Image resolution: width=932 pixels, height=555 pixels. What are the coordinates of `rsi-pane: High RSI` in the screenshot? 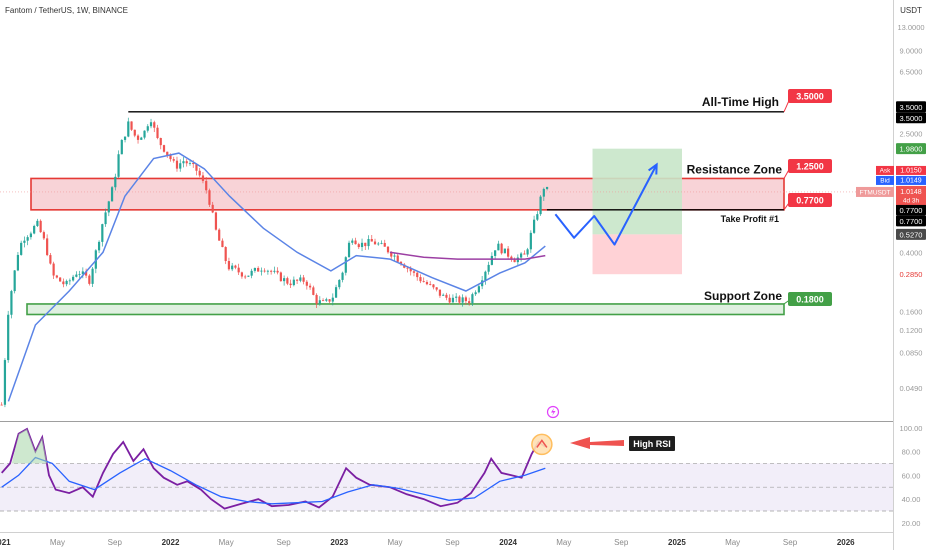 It's located at (446, 469).